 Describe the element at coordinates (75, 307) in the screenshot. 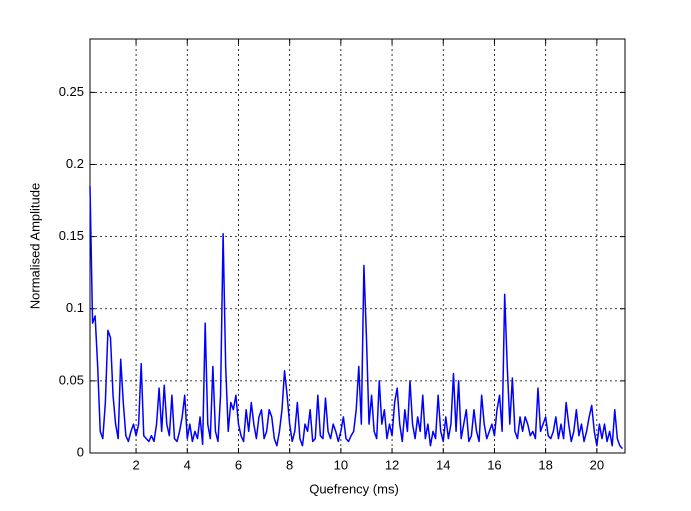

I see `y-tick-label: 0.1` at that location.